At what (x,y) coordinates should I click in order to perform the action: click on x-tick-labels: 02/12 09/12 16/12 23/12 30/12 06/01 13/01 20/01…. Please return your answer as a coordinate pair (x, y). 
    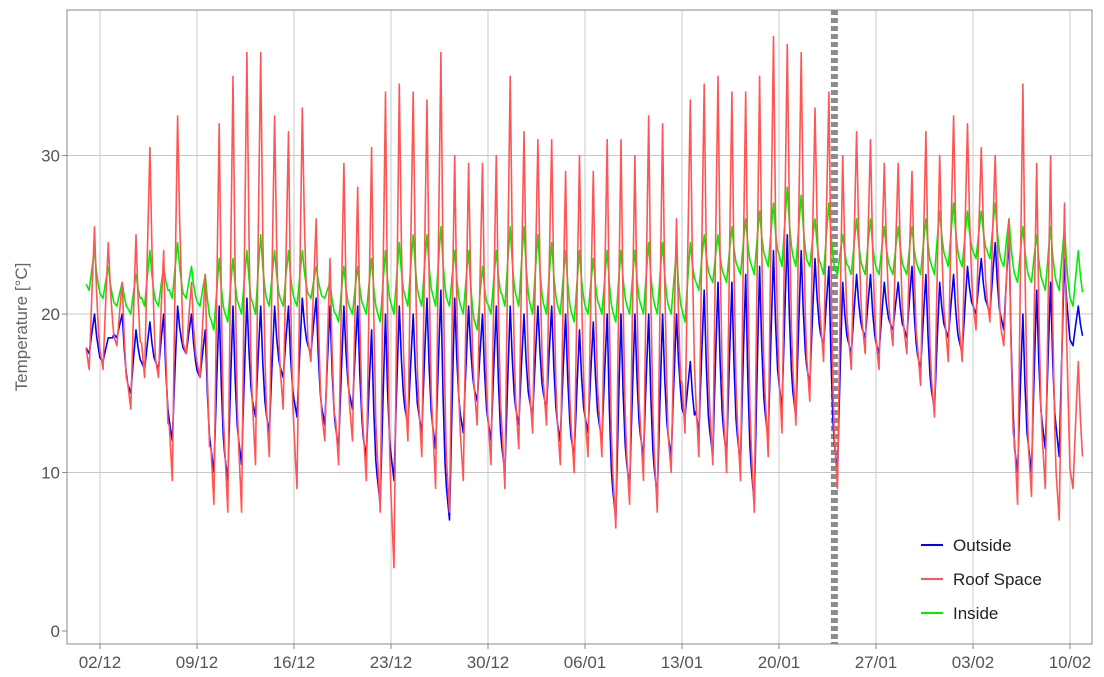
    Looking at the image, I should click on (585, 658).